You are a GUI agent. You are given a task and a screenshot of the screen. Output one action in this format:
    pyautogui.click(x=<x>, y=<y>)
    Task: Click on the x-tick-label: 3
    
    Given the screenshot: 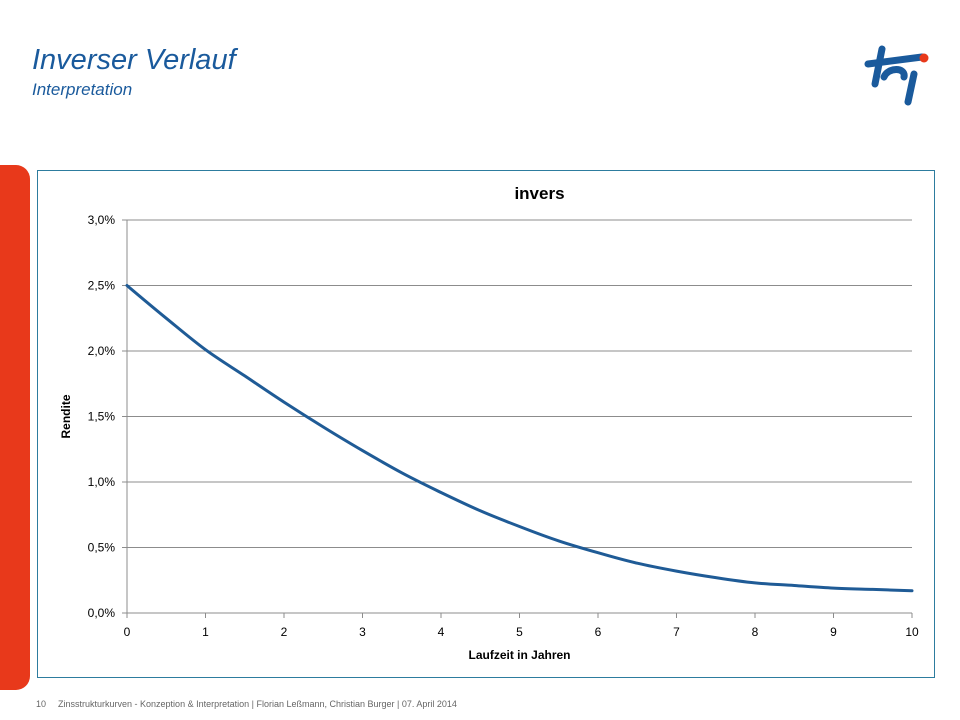 What is the action you would take?
    pyautogui.click(x=362, y=632)
    